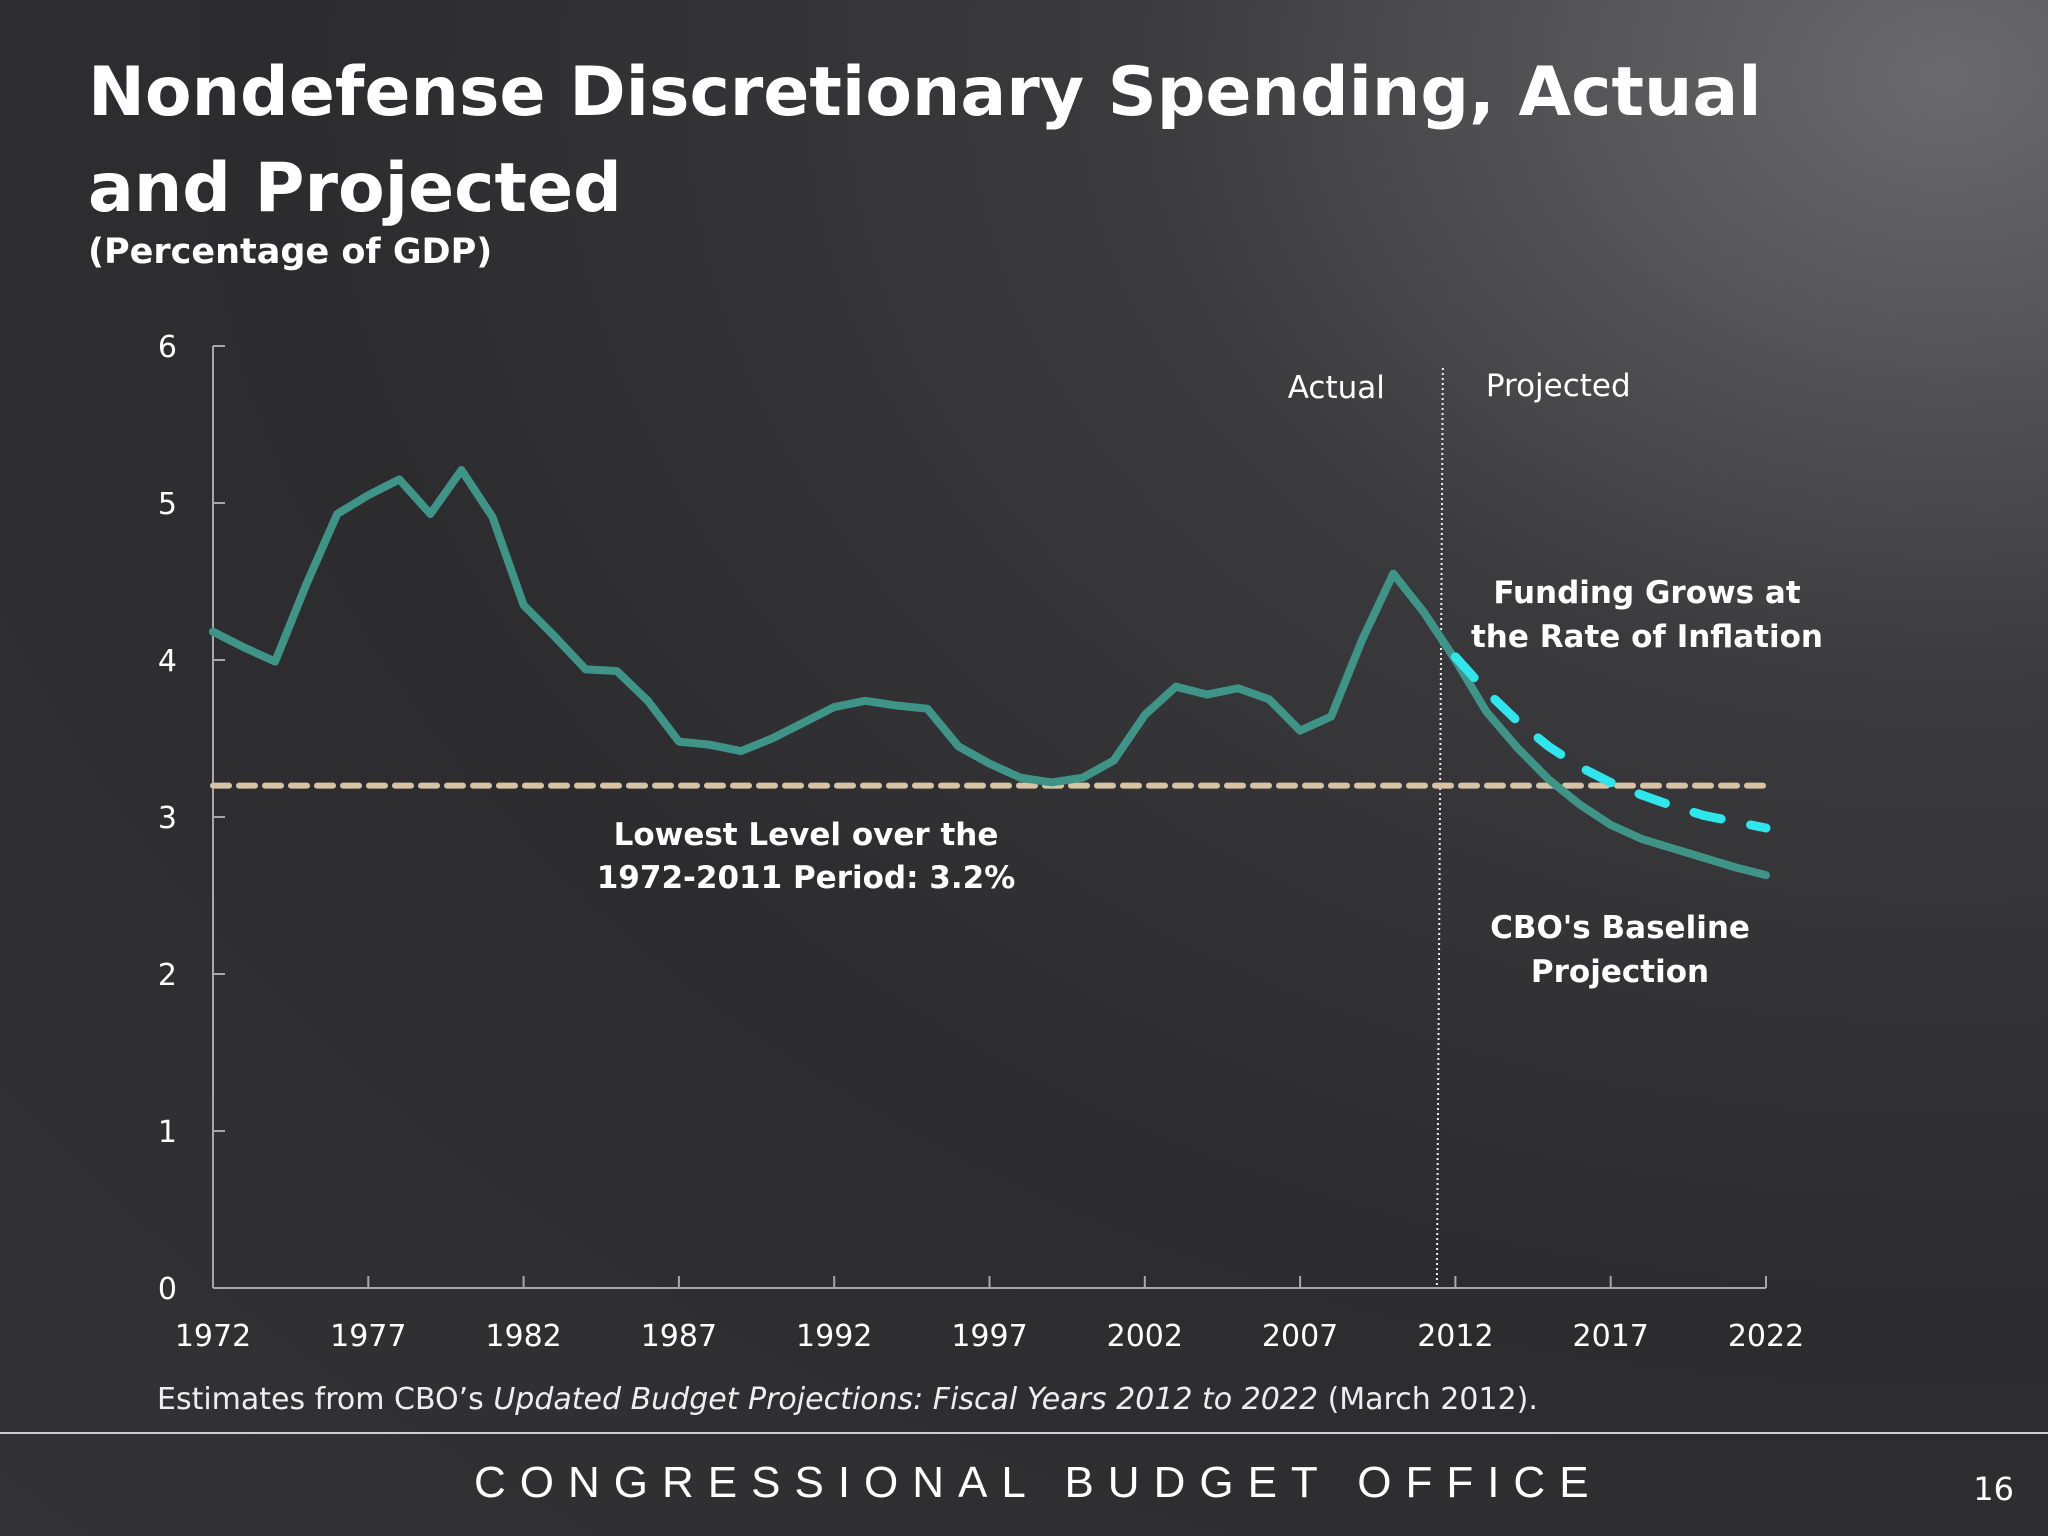  I want to click on y-tick-label: 6, so click(167, 347).